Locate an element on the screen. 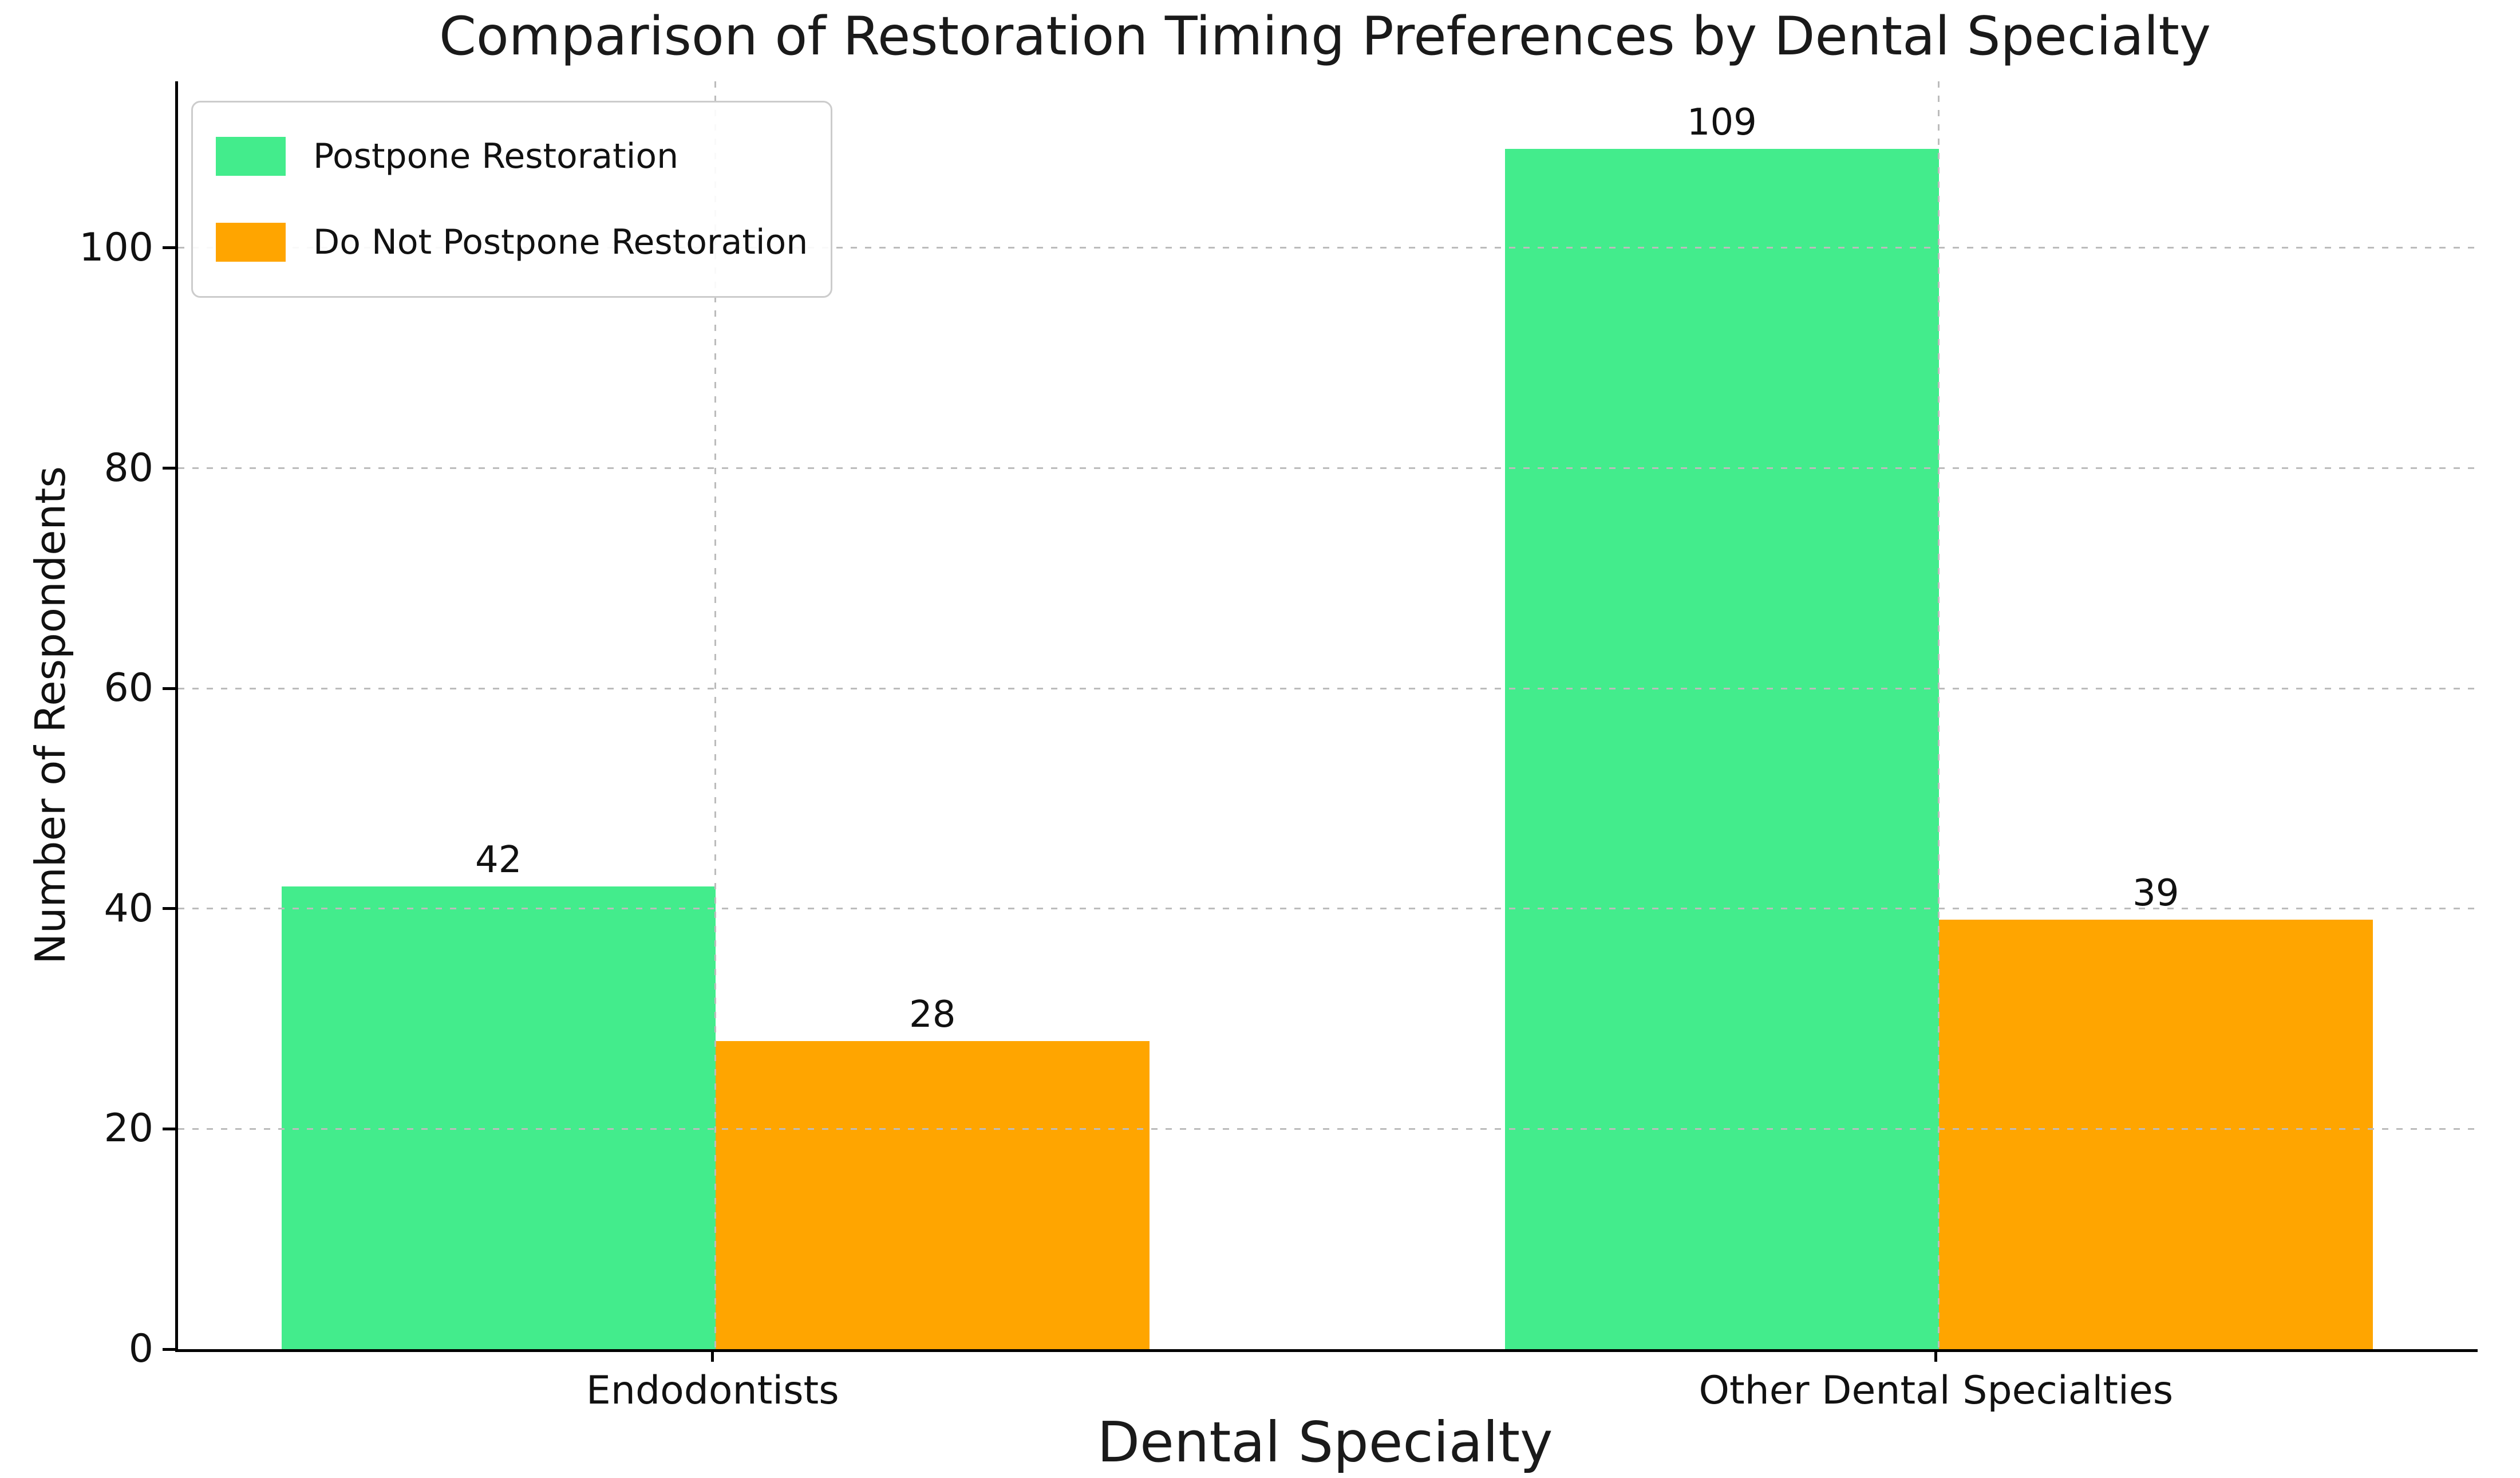 This screenshot has height=1478, width=2520. legend-label: Do Not Postpone Restoration is located at coordinates (560, 242).